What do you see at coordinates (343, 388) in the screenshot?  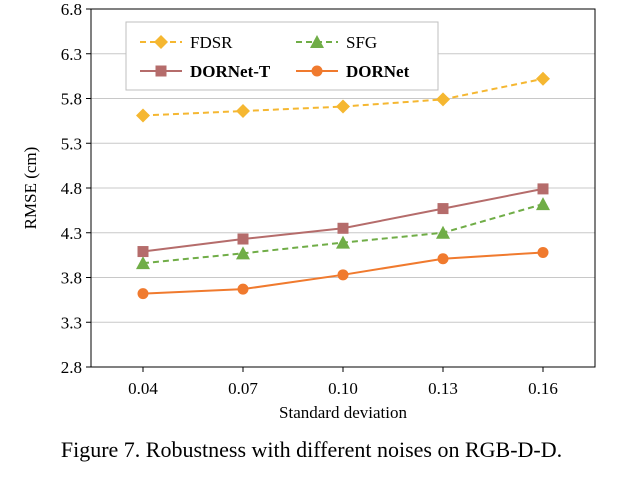 I see `x-tick-label: 0.10` at bounding box center [343, 388].